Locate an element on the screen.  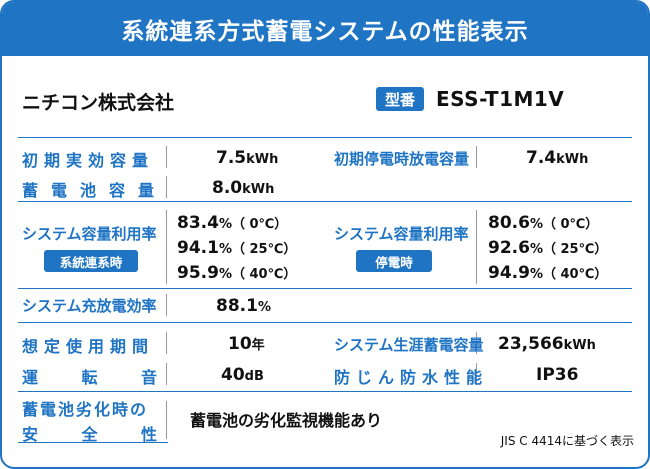
degradation-safety-label-line2: 安 全 性 is located at coordinates (89, 434).